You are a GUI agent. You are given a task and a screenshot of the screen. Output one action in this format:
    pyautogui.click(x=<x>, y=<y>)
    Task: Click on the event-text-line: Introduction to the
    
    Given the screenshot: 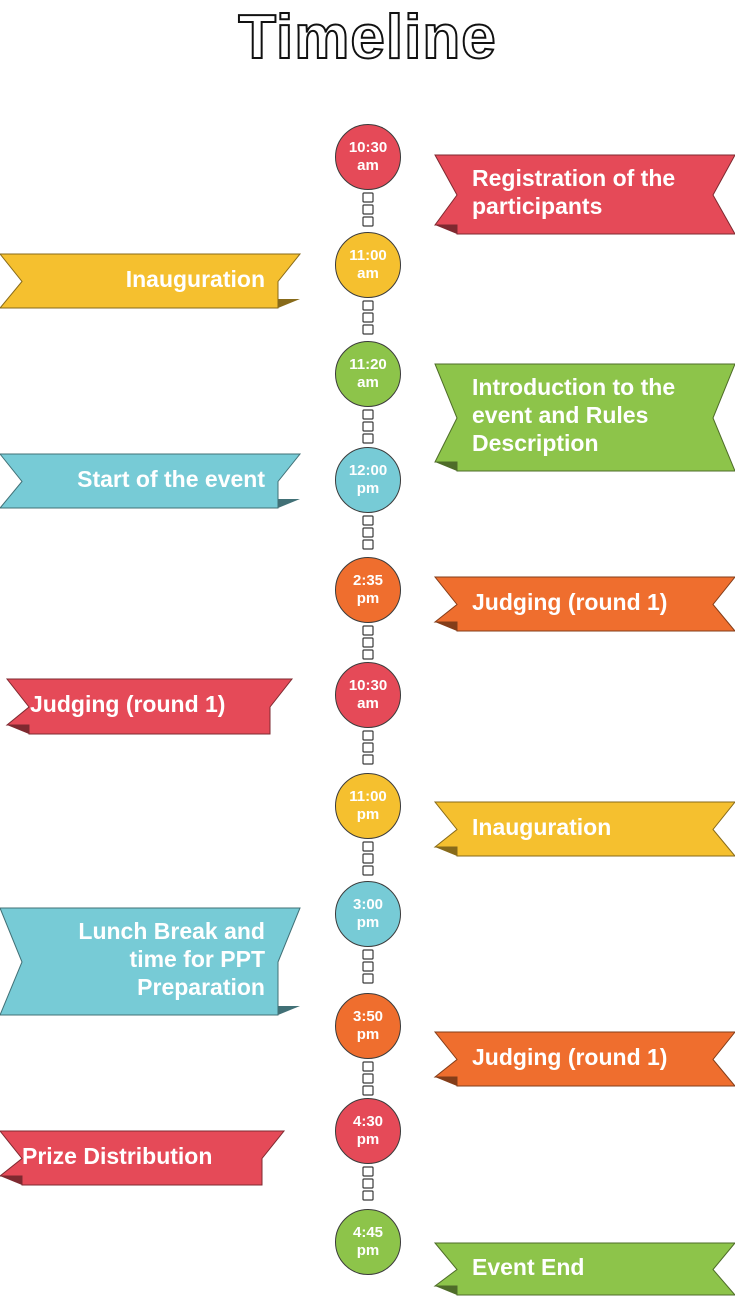 What is the action you would take?
    pyautogui.click(x=574, y=387)
    